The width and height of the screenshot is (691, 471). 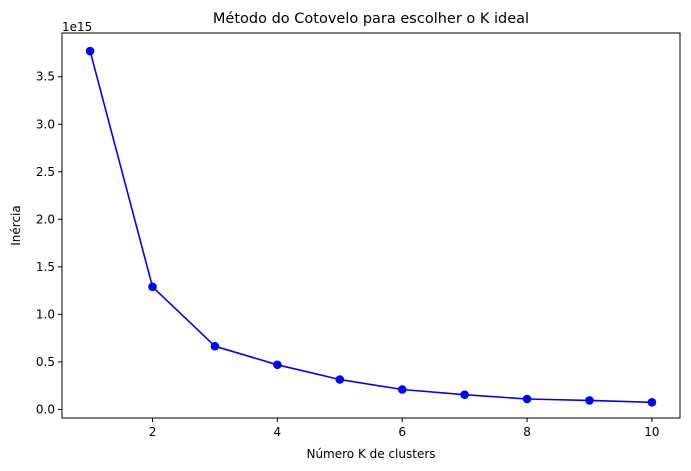 What do you see at coordinates (651, 432) in the screenshot?
I see `x-tick-label: 10` at bounding box center [651, 432].